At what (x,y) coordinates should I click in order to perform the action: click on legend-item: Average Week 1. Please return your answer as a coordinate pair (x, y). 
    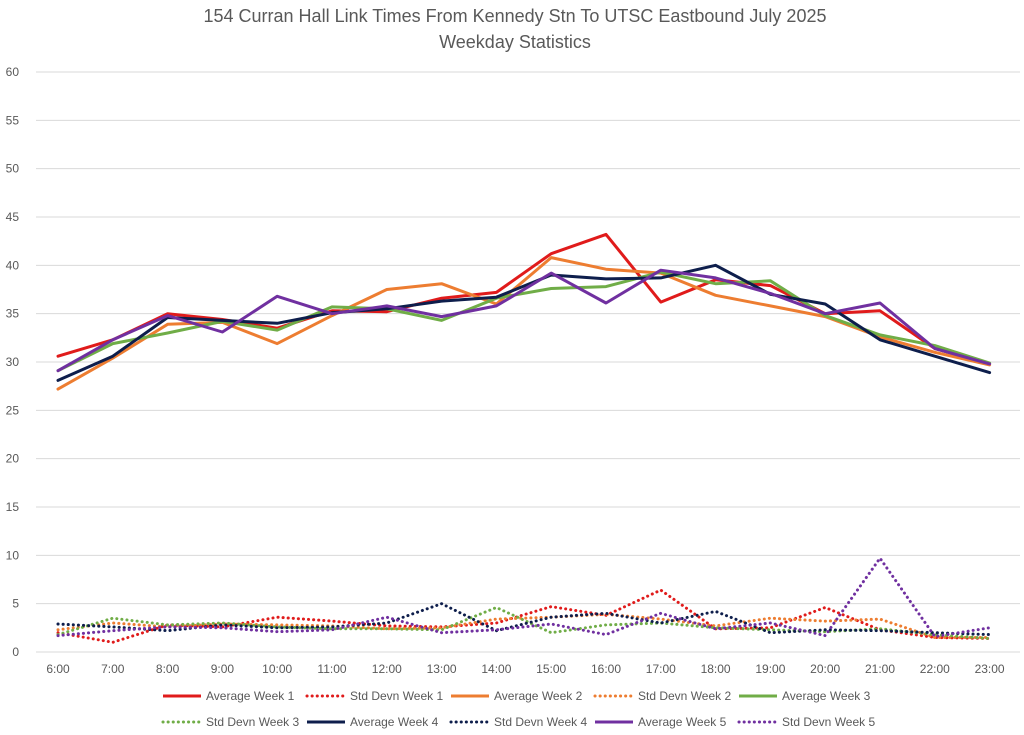
    Looking at the image, I should click on (229, 696).